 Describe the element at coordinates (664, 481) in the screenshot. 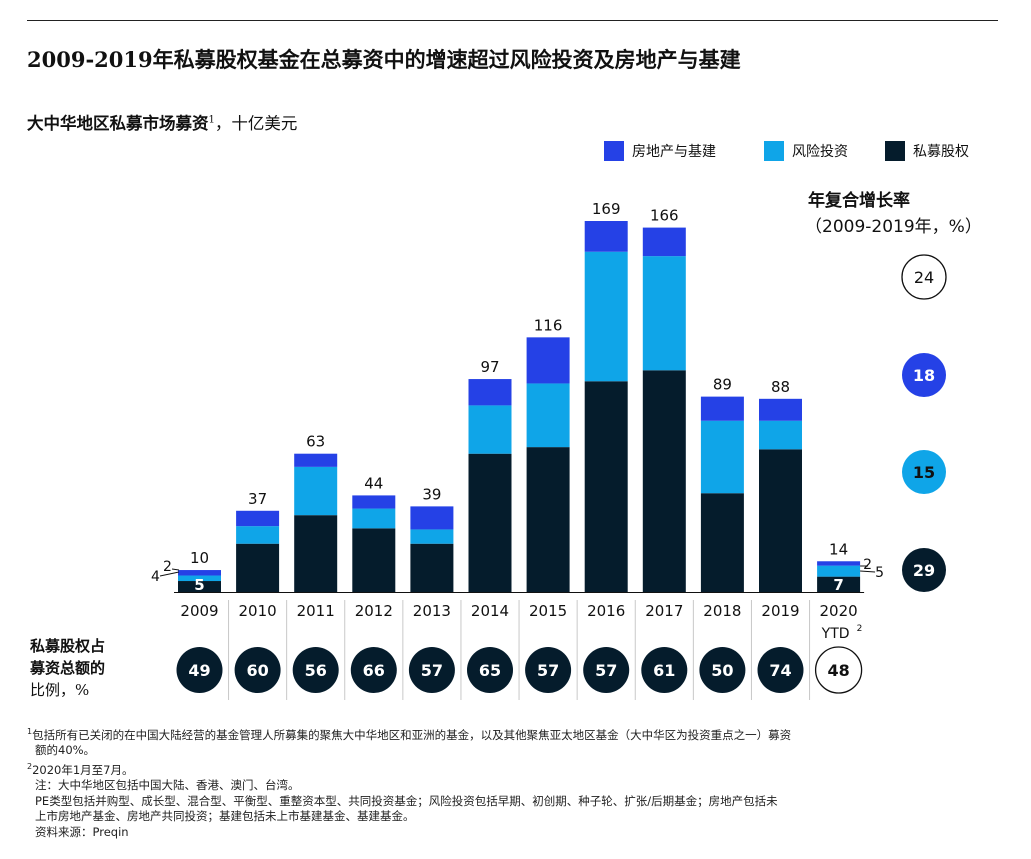

I see `bar-pe-2017` at that location.